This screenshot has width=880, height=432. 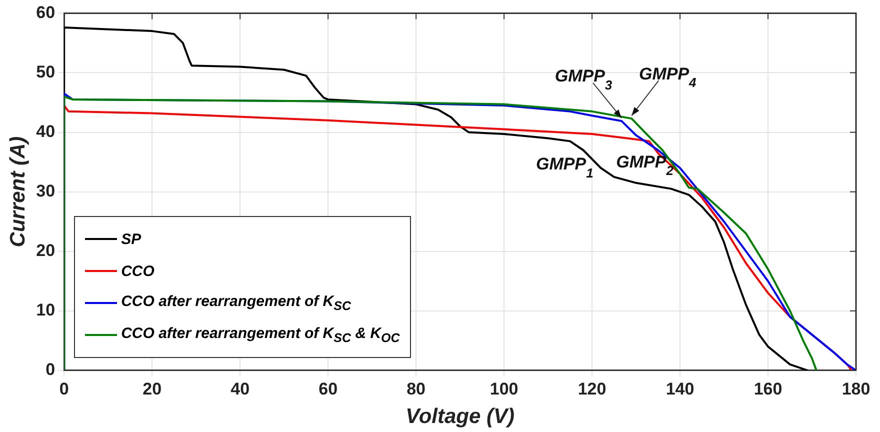 I want to click on x-tick-label: 40, so click(x=240, y=388).